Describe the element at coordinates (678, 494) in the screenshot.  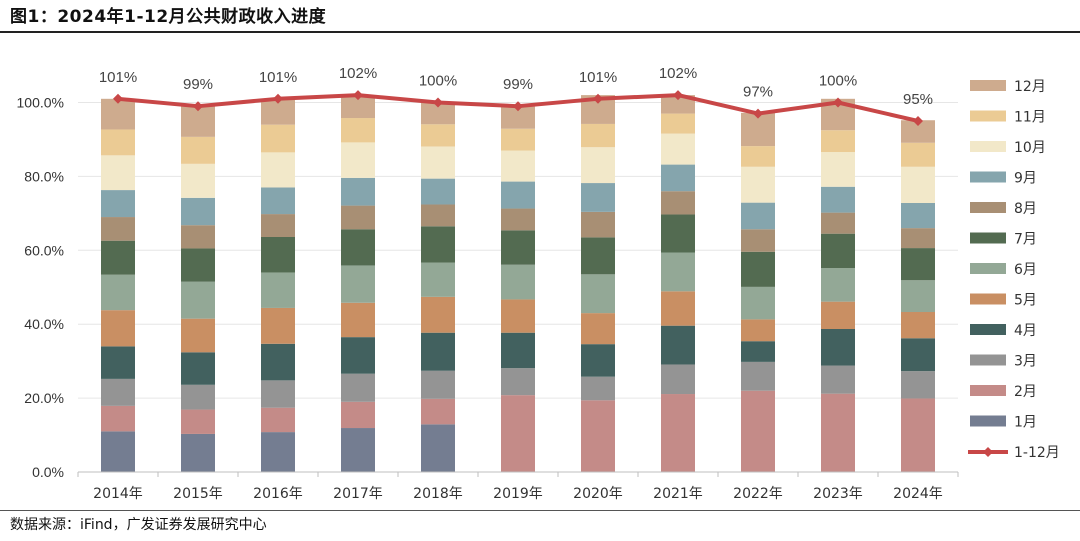
I see `x-tick-label: 2021年` at that location.